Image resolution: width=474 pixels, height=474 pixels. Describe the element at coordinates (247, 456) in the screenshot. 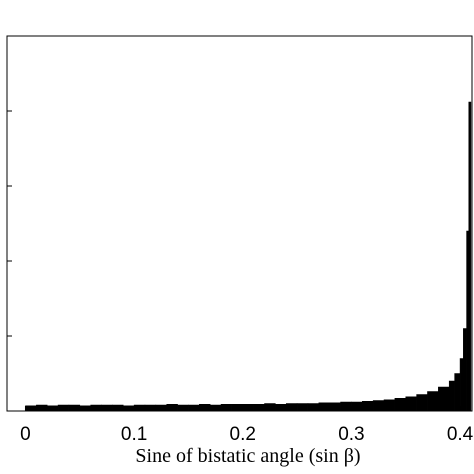

I see `x-axis-label: Sine of bistatic angle (sin β)` at that location.